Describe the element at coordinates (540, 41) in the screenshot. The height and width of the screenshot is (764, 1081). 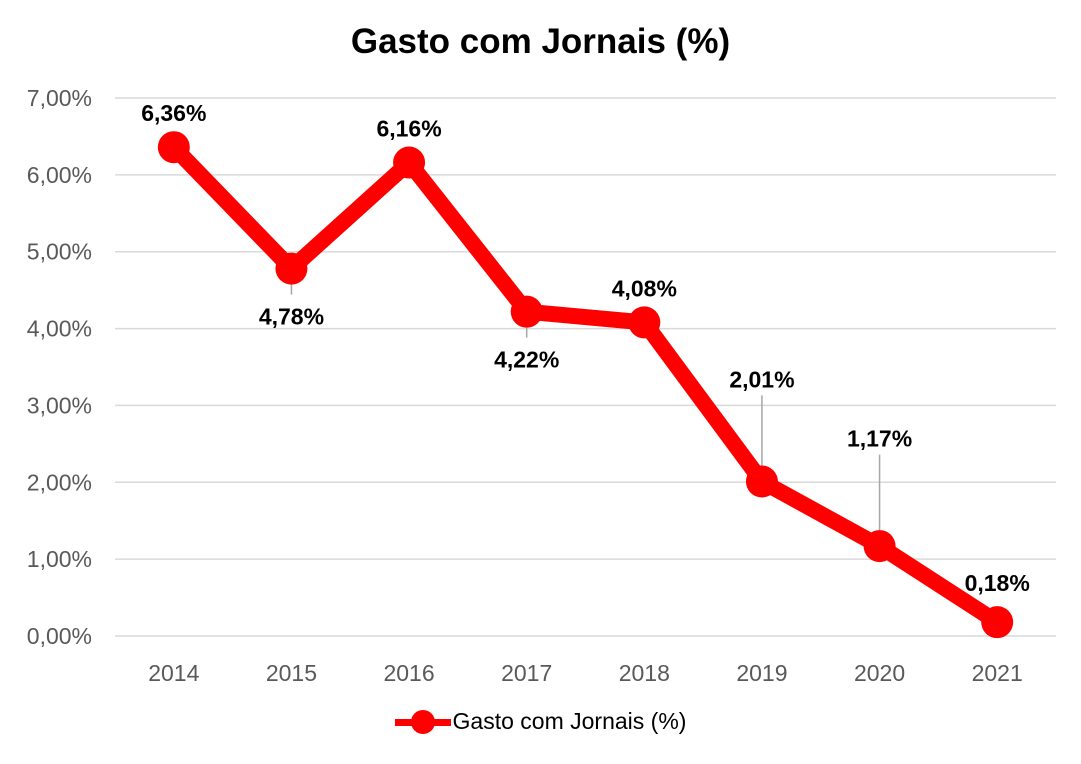
I see `chart-title: Gasto com Jornais (%)` at that location.